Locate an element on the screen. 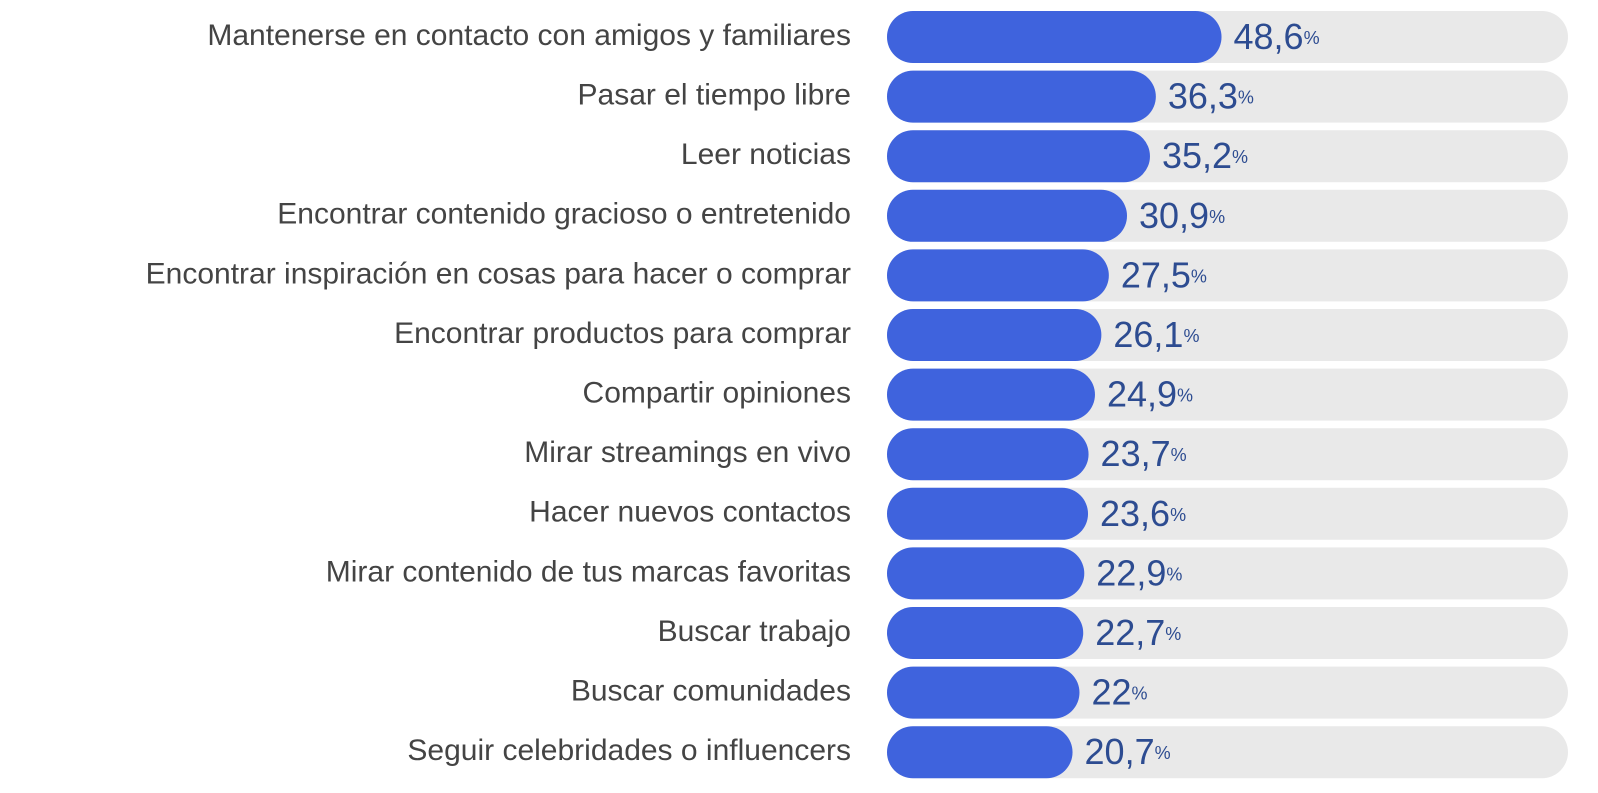  category-label: Buscar trabajo is located at coordinates (754, 631).